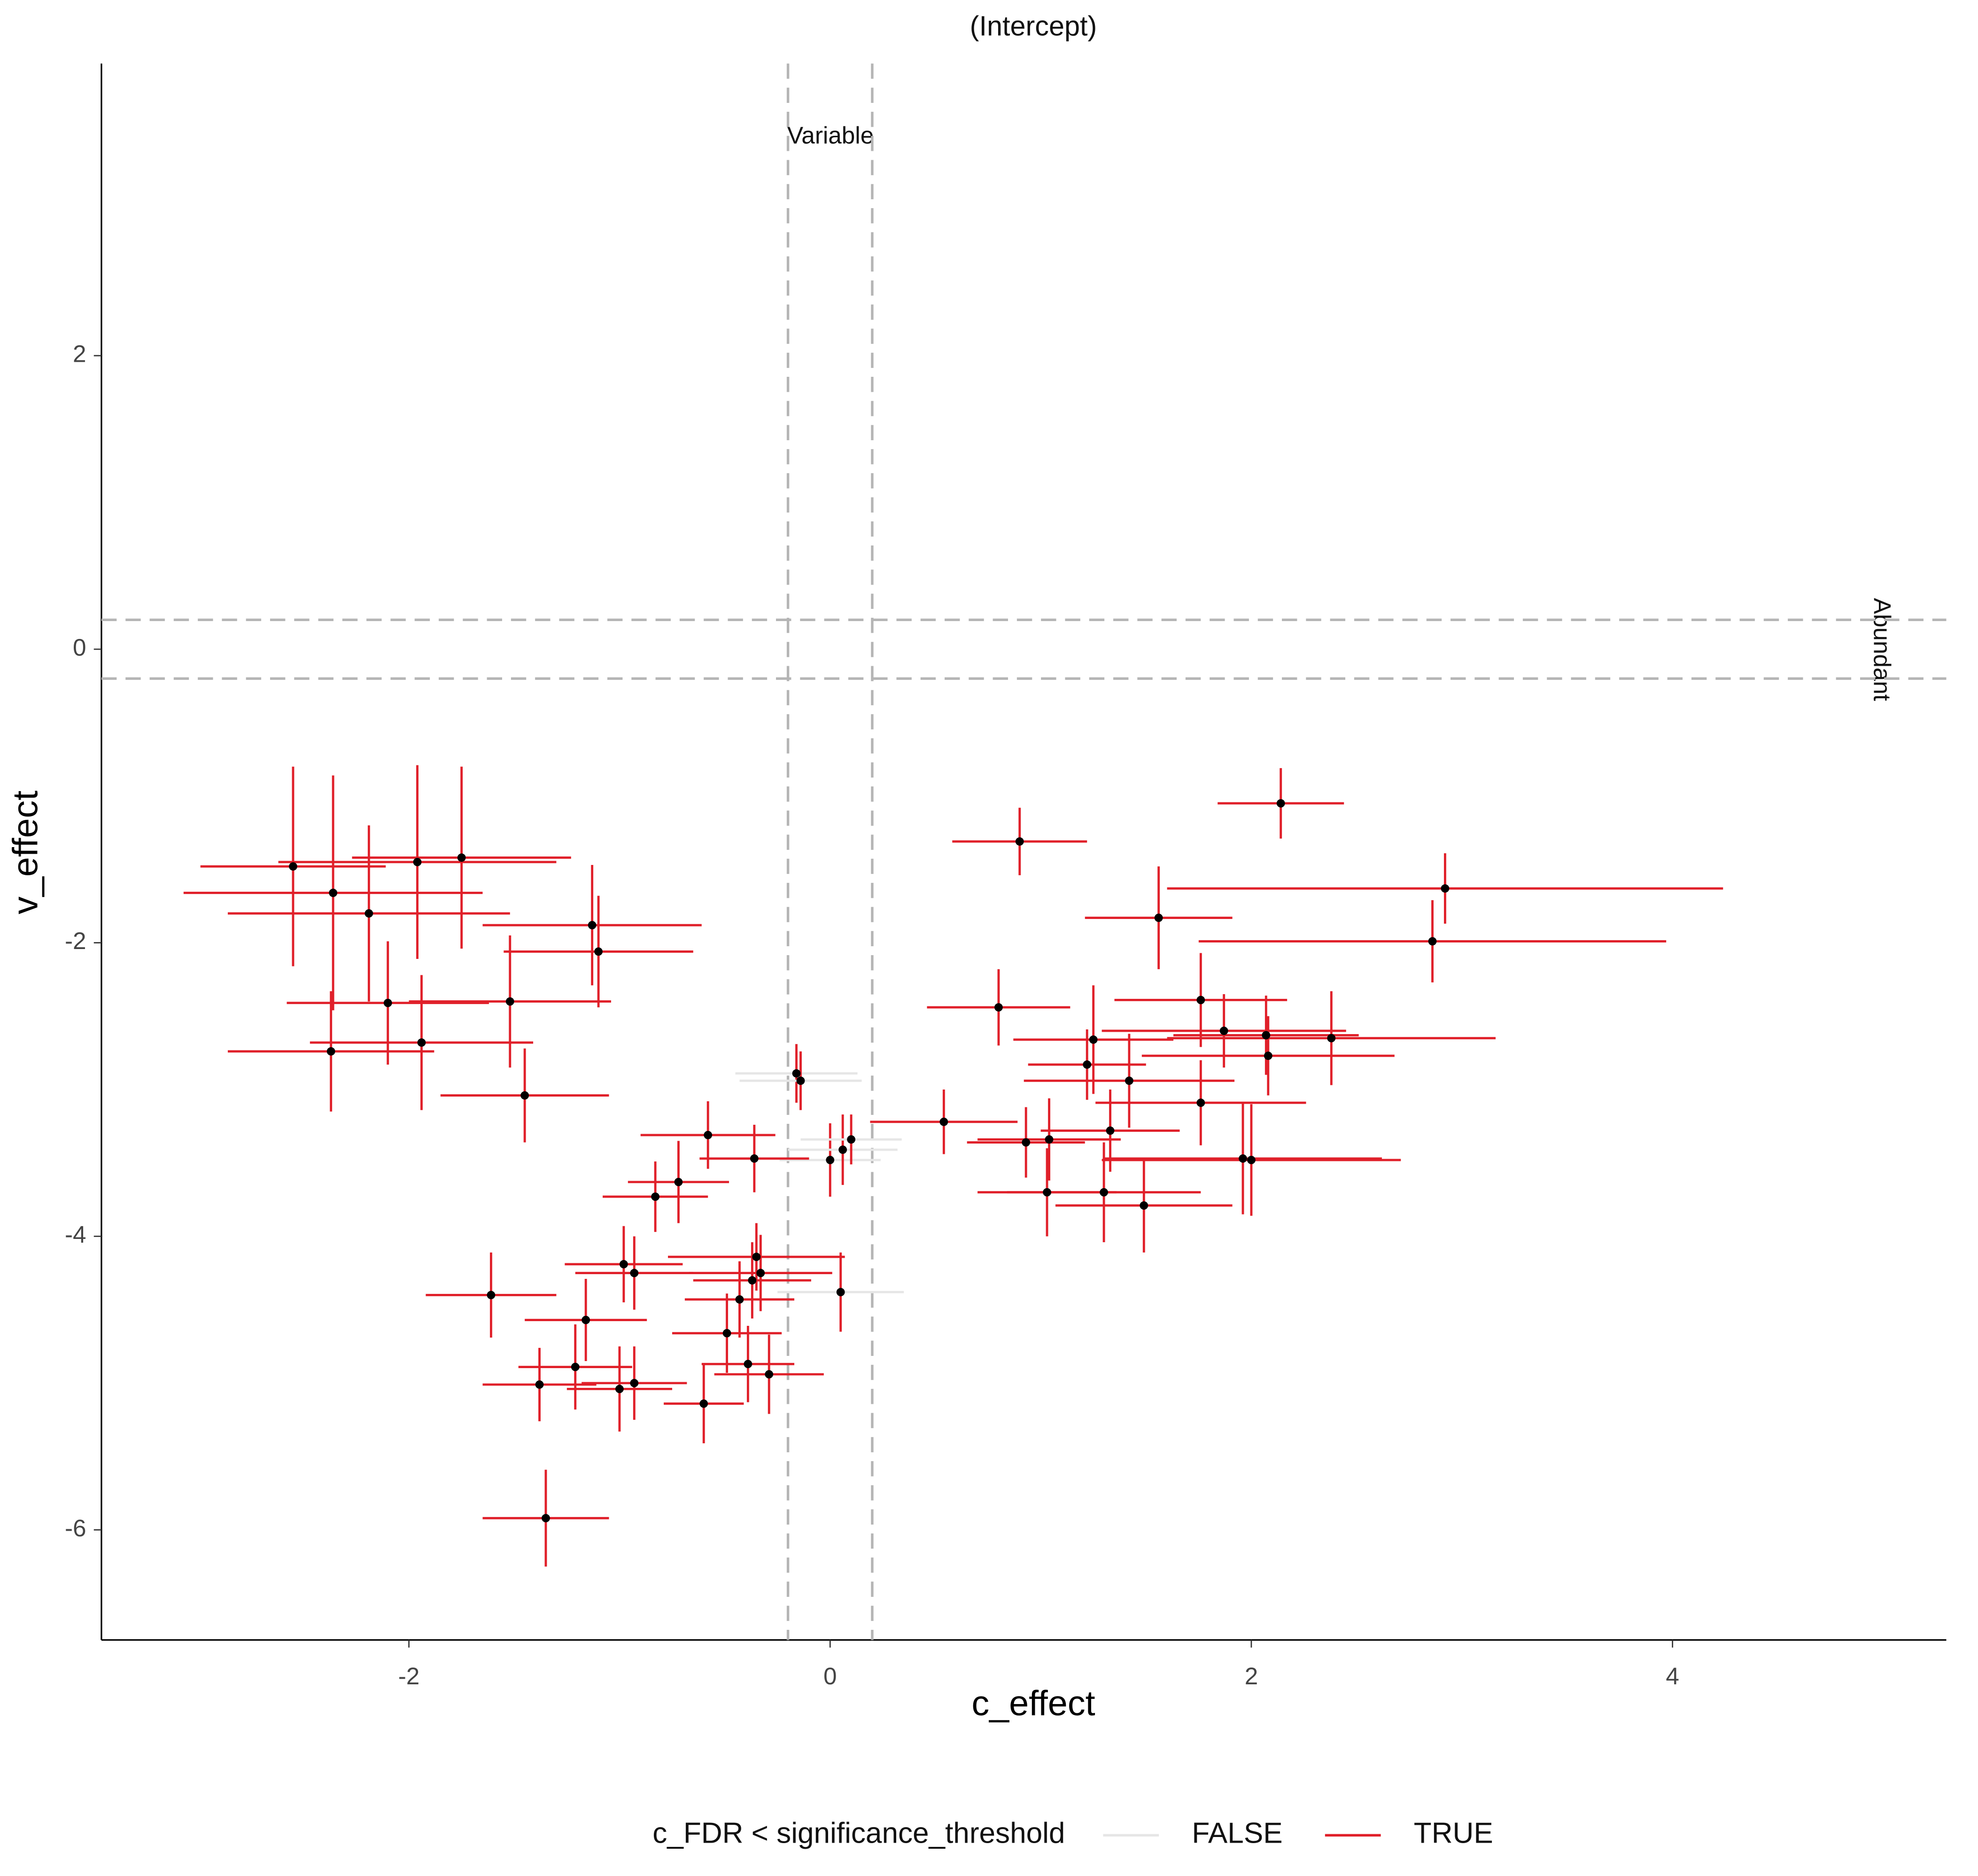 The height and width of the screenshot is (1876, 1978). I want to click on x-axis-label: c_effect, so click(1033, 1703).